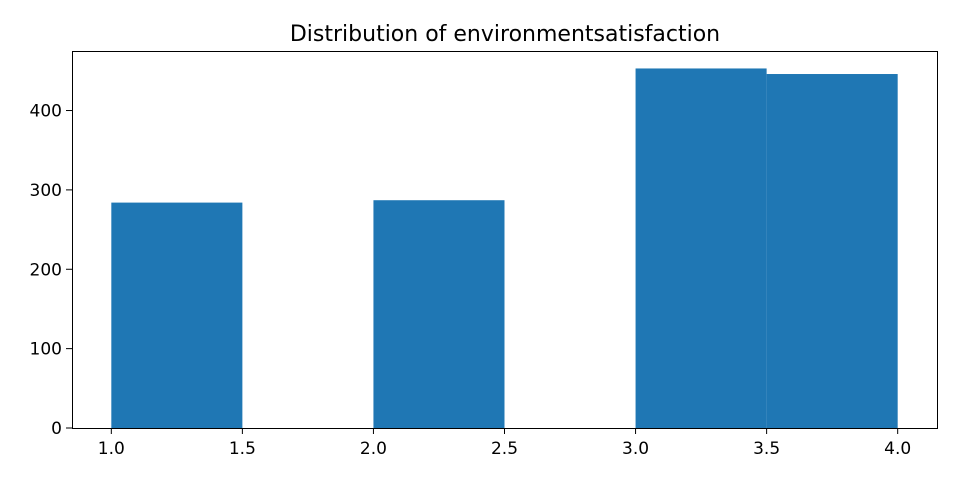  What do you see at coordinates (111, 449) in the screenshot?
I see `x-tick-label: 1.0` at bounding box center [111, 449].